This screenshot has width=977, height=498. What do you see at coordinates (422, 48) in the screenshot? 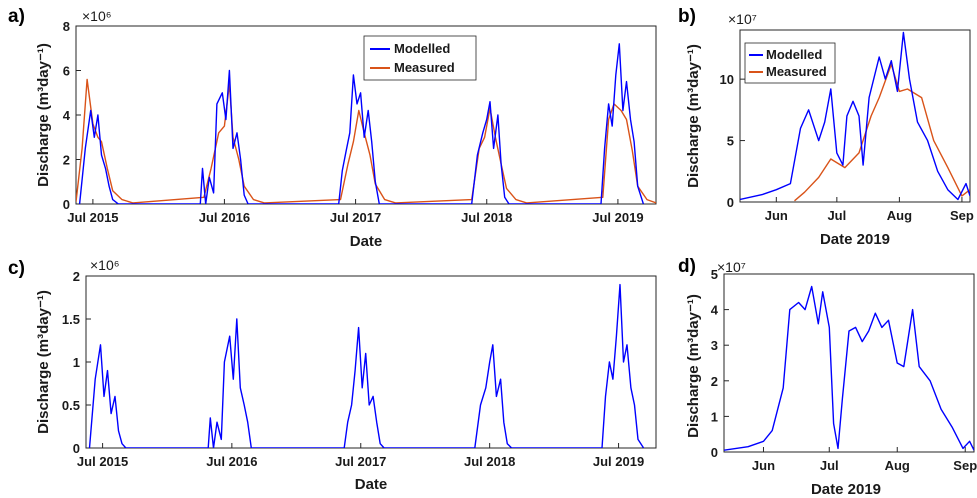
I see `legend-label-modelled-a: Modelled` at bounding box center [422, 48].